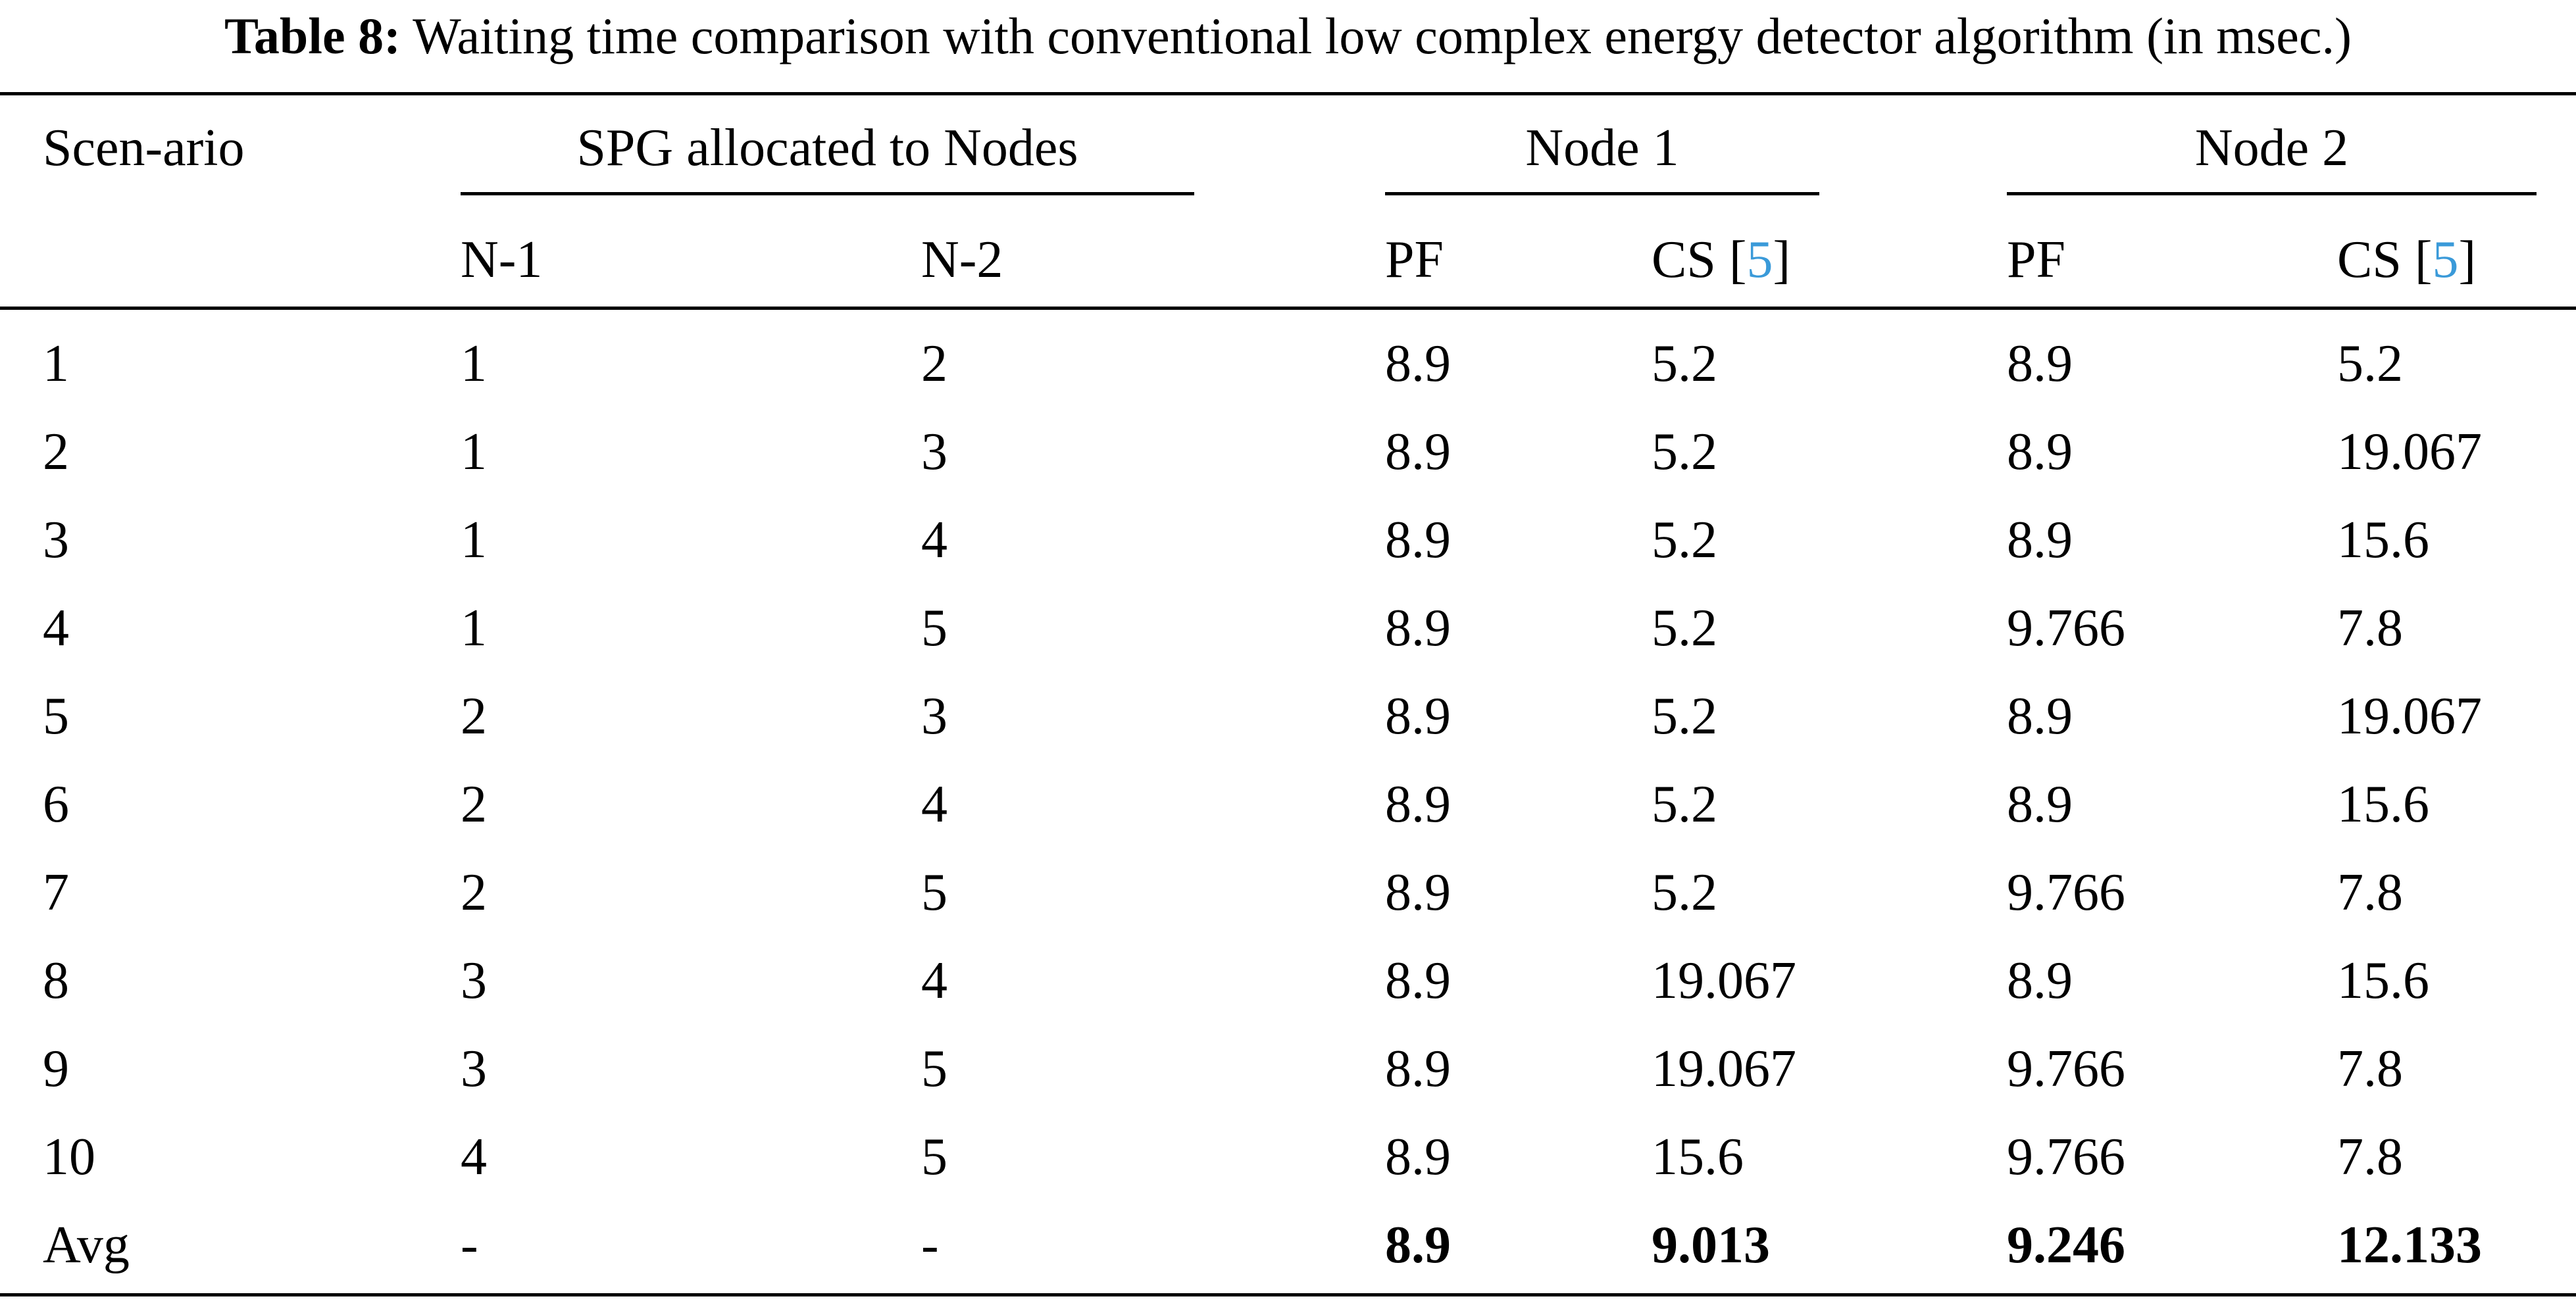 The image size is (2576, 1307). I want to click on table-cell-scenario: 5, so click(56, 716).